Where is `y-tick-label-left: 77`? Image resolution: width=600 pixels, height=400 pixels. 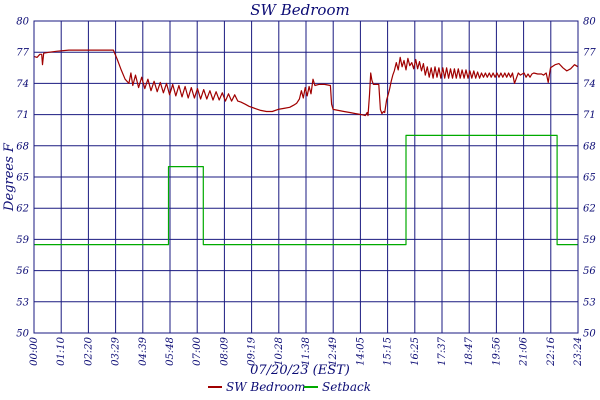 y-tick-label-left: 77 is located at coordinates (22, 53).